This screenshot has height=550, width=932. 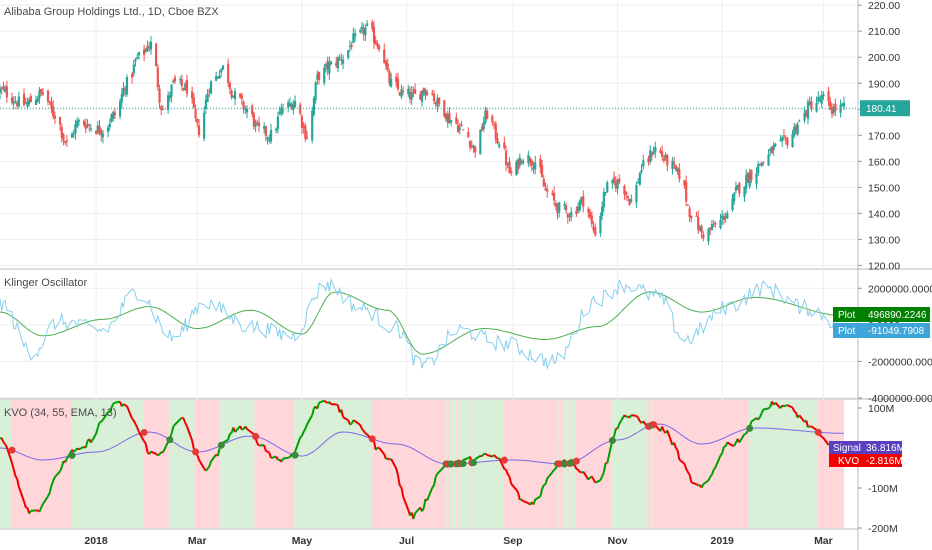 What do you see at coordinates (823, 541) in the screenshot?
I see `time-tick-label: Mar` at bounding box center [823, 541].